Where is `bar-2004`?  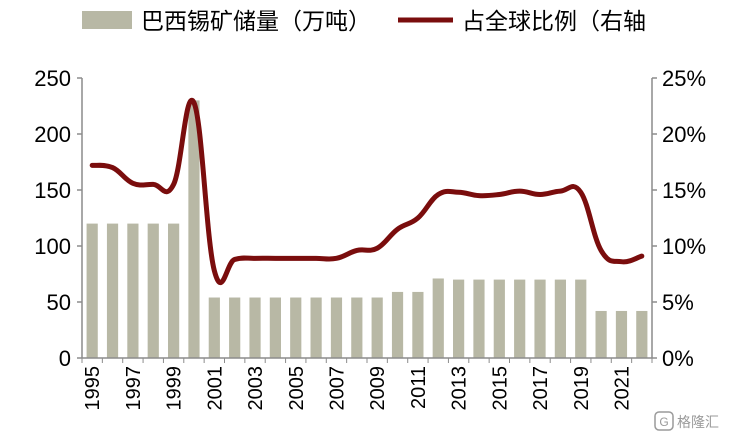 bar-2004 is located at coordinates (275, 327).